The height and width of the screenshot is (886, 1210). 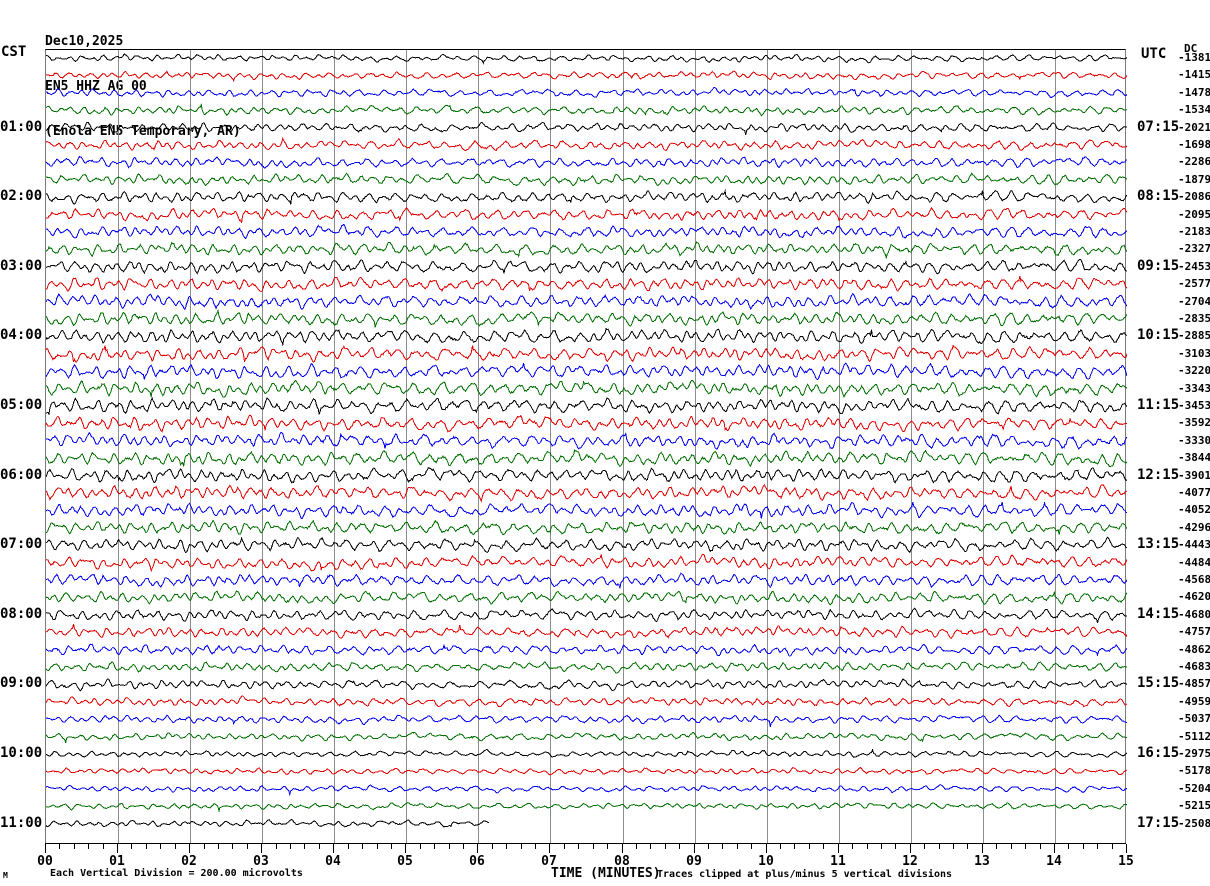 I want to click on dc-value-row-11: -2327, so click(x=1194, y=249).